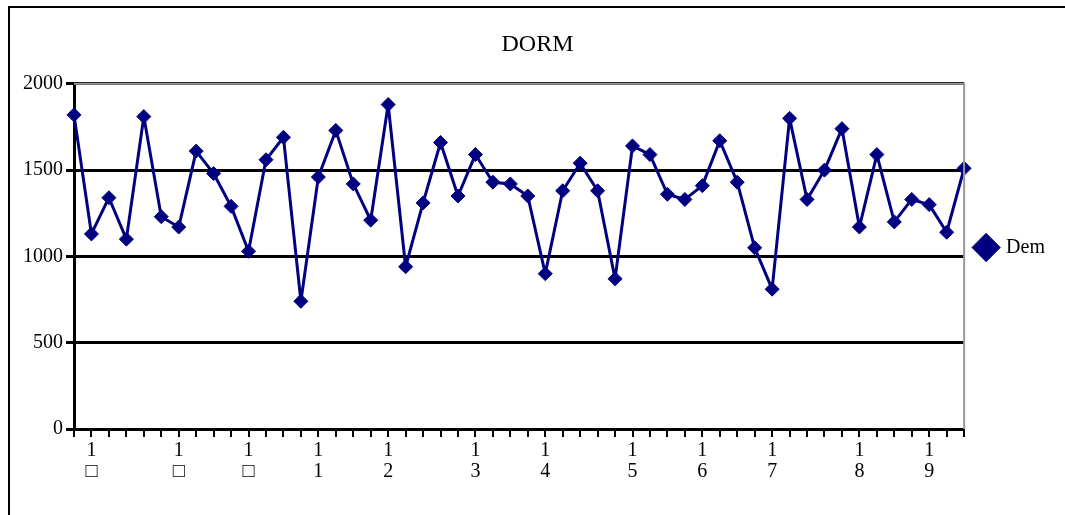 The width and height of the screenshot is (1065, 515). Describe the element at coordinates (58, 427) in the screenshot. I see `y-tick-label: 0` at that location.